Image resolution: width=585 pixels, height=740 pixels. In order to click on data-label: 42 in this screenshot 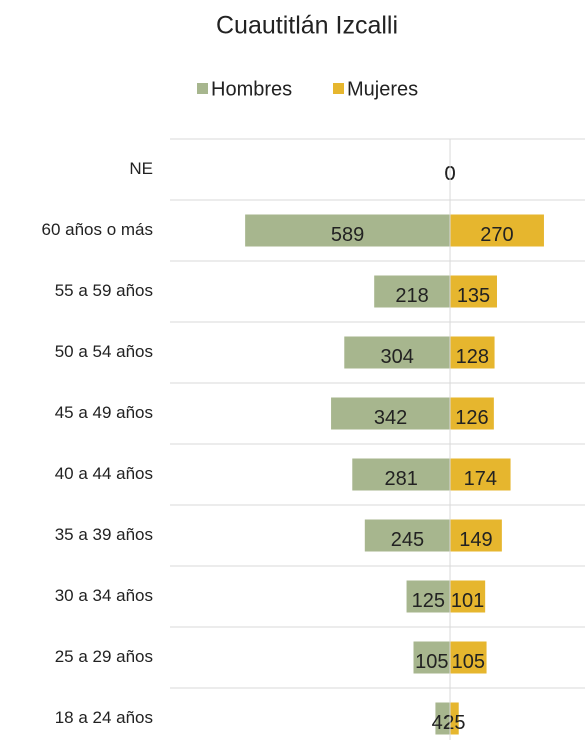, I will do `click(443, 723)`.